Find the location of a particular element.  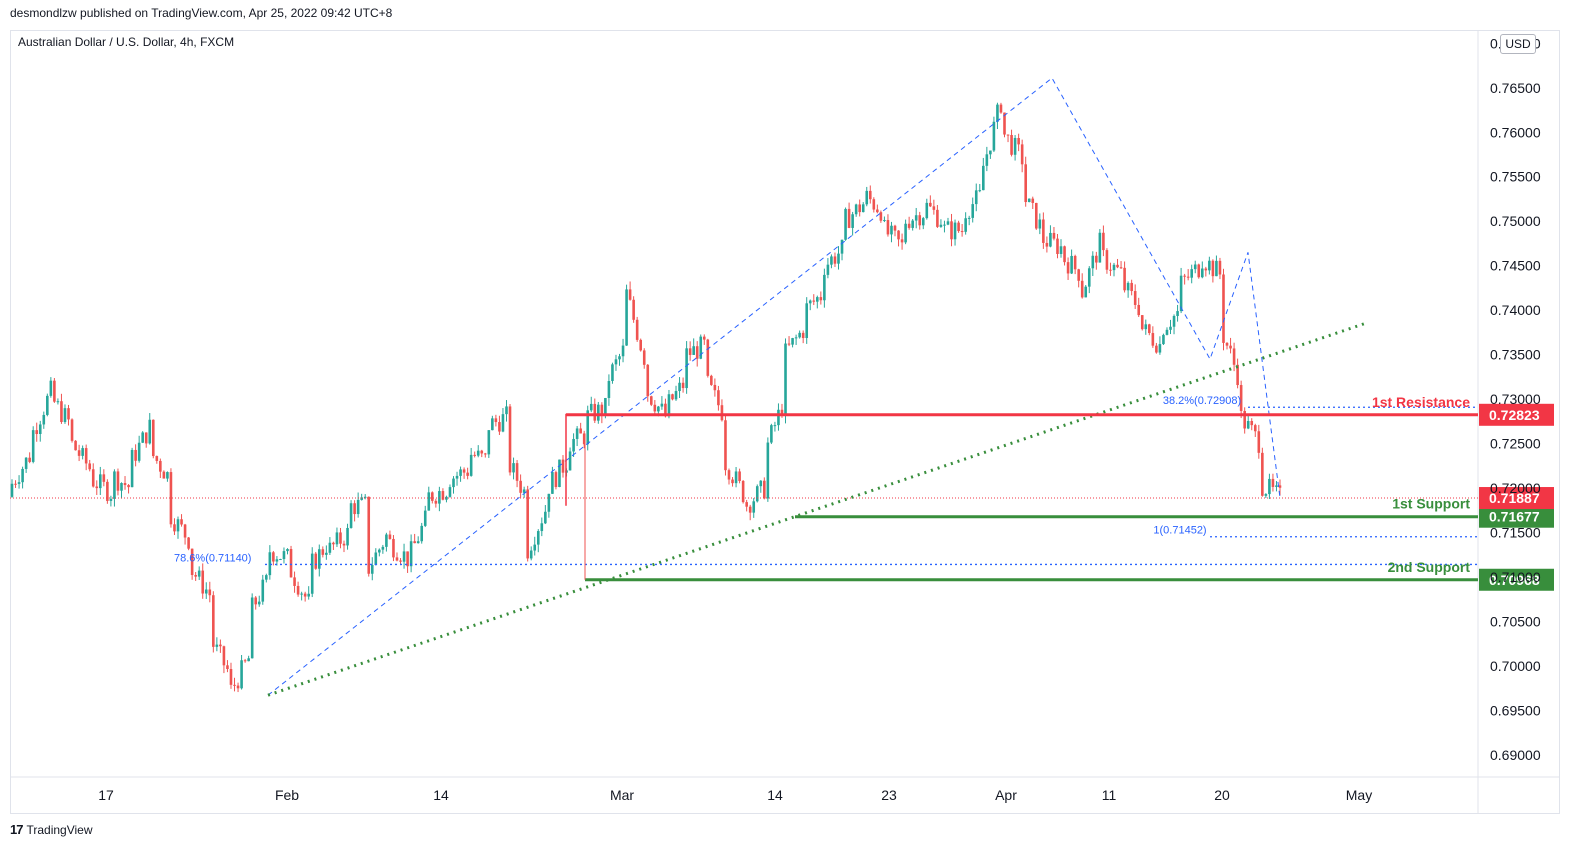

y-tick-label: 0.72000 is located at coordinates (1515, 488).